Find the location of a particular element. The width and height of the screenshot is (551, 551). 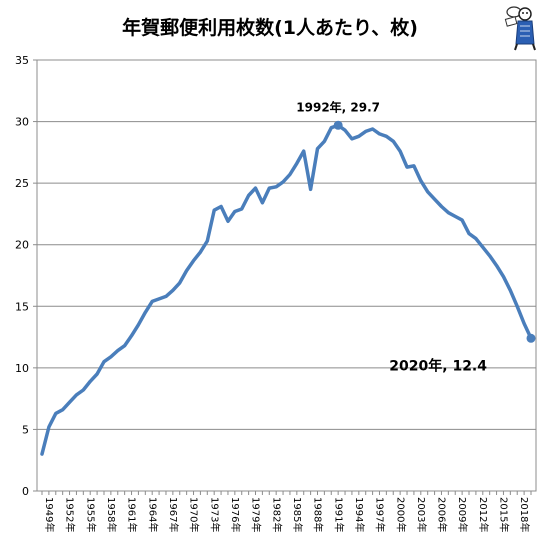

y-tick-label: 0 is located at coordinates (25, 491).